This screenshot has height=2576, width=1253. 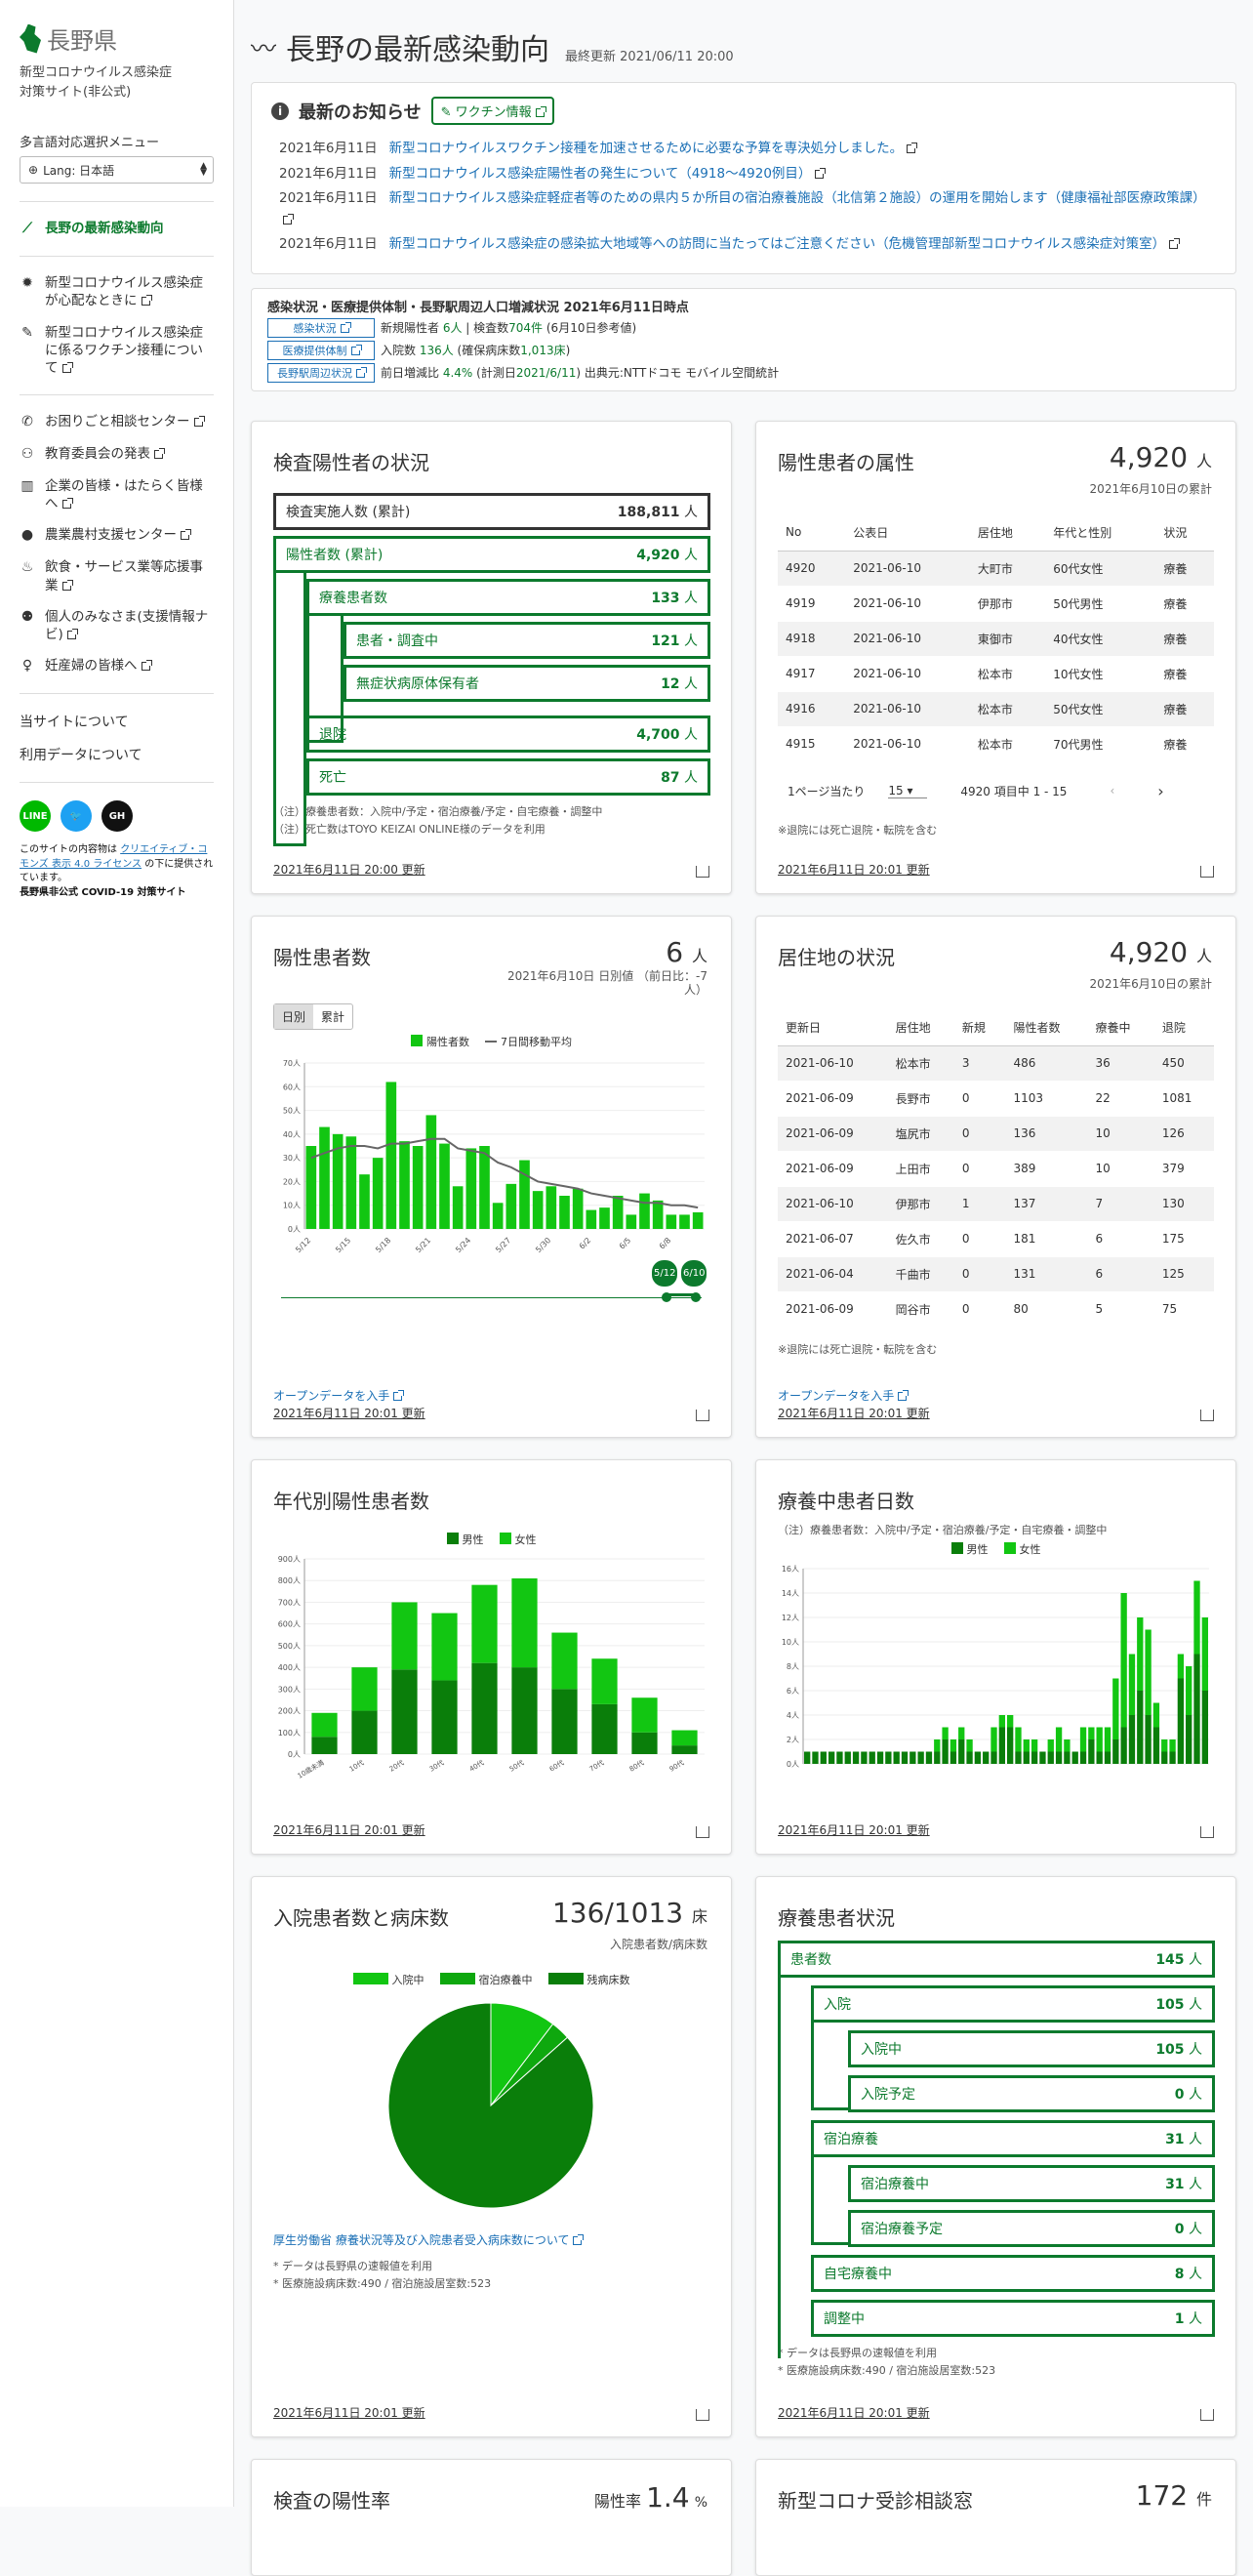 I want to click on column-header: 新規, so click(x=979, y=1027).